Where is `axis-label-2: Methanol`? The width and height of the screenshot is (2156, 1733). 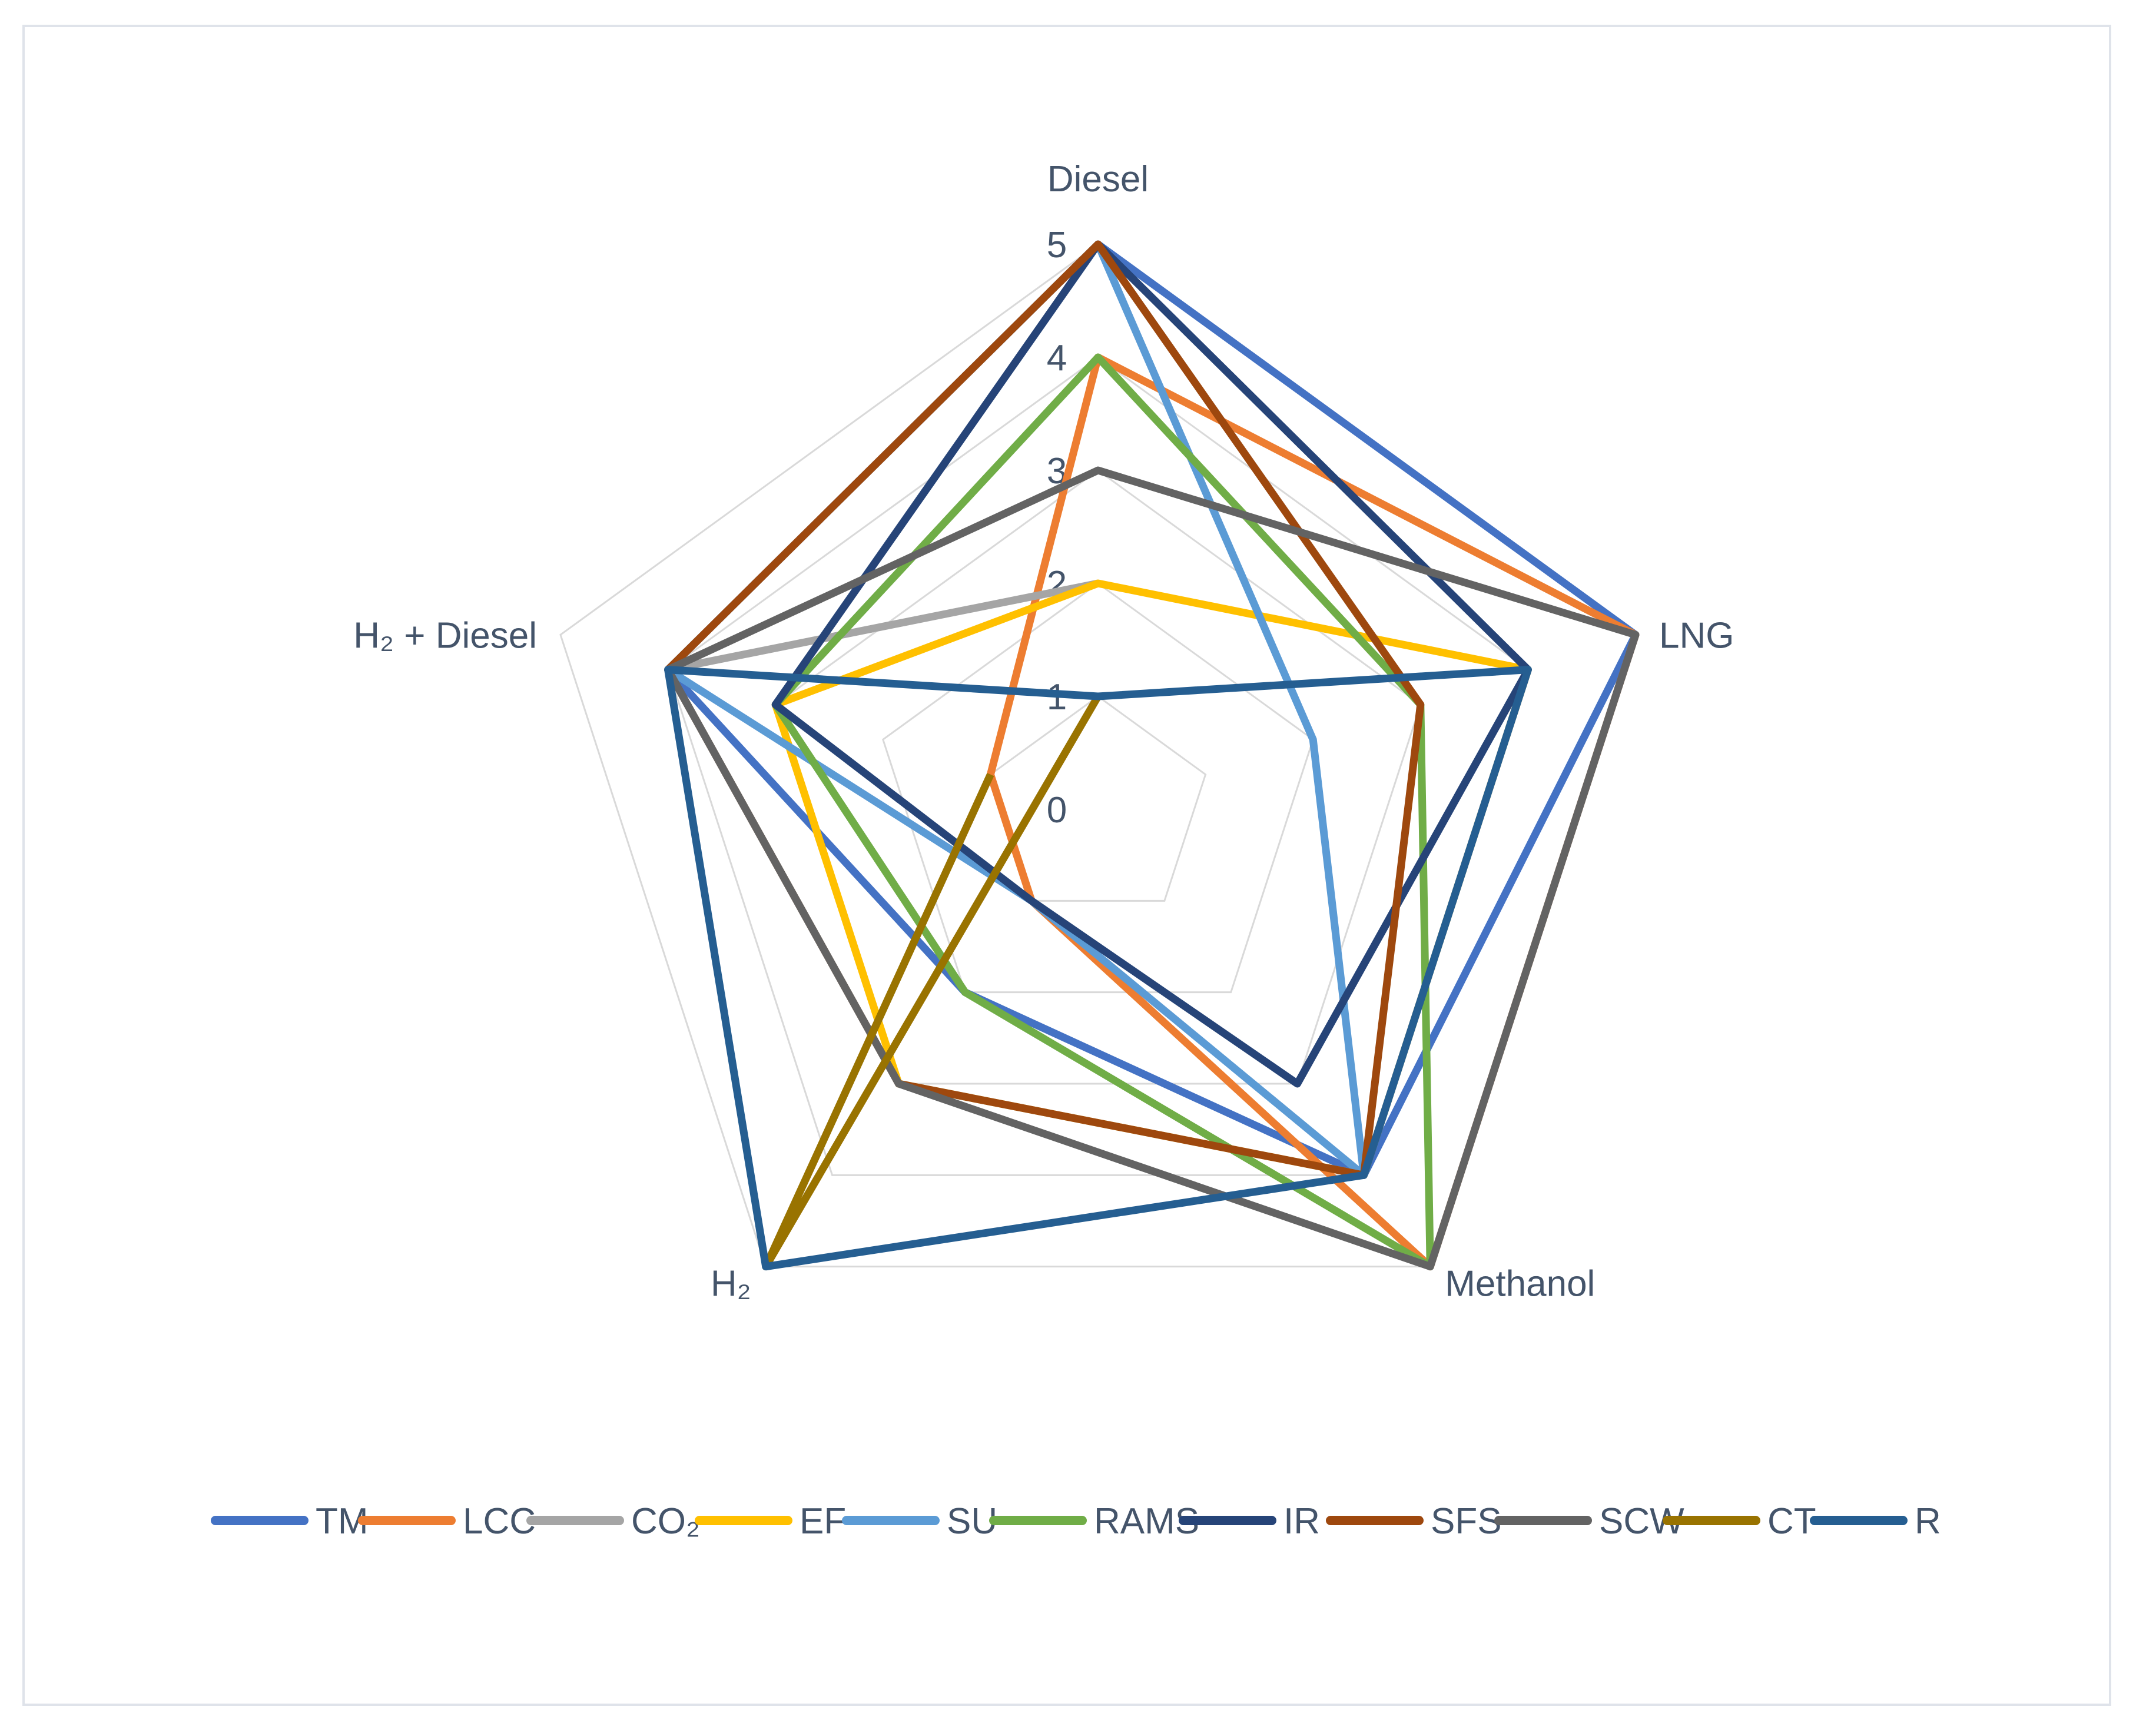 axis-label-2: Methanol is located at coordinates (1520, 1284).